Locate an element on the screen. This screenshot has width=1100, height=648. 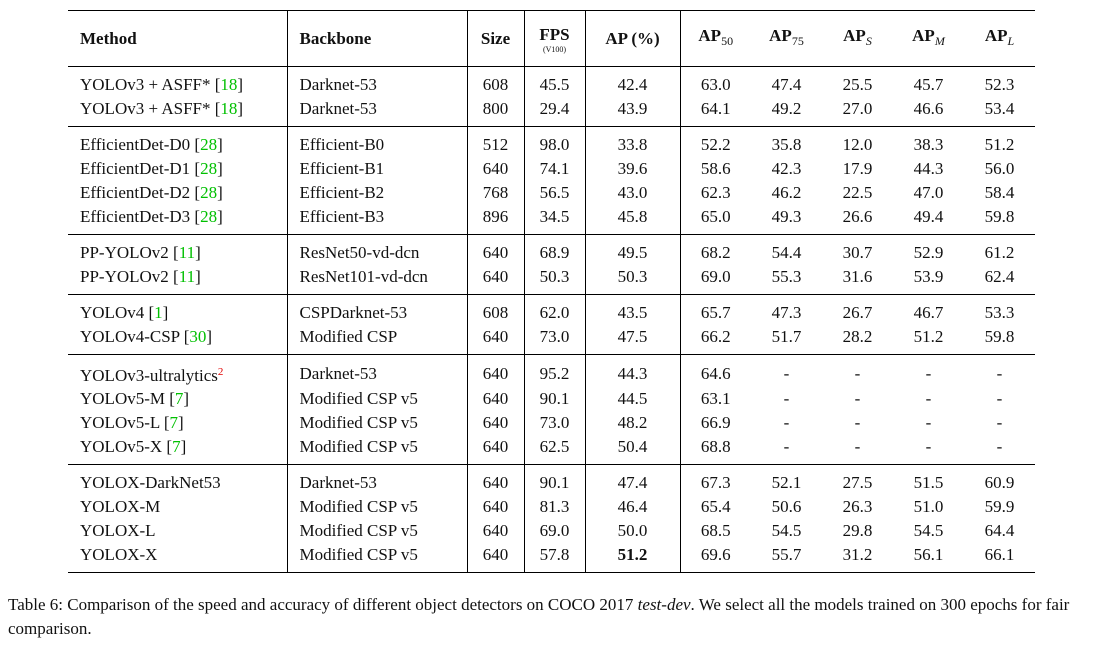
header-text: AP (%) is located at coordinates (632, 38).